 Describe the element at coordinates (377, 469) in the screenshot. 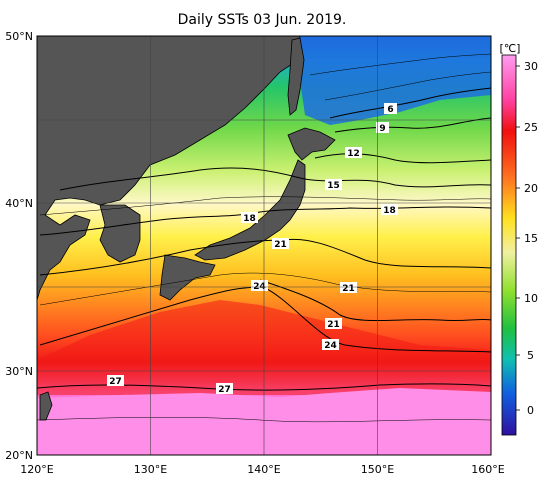

I see `lon-label-150: 150°E` at that location.